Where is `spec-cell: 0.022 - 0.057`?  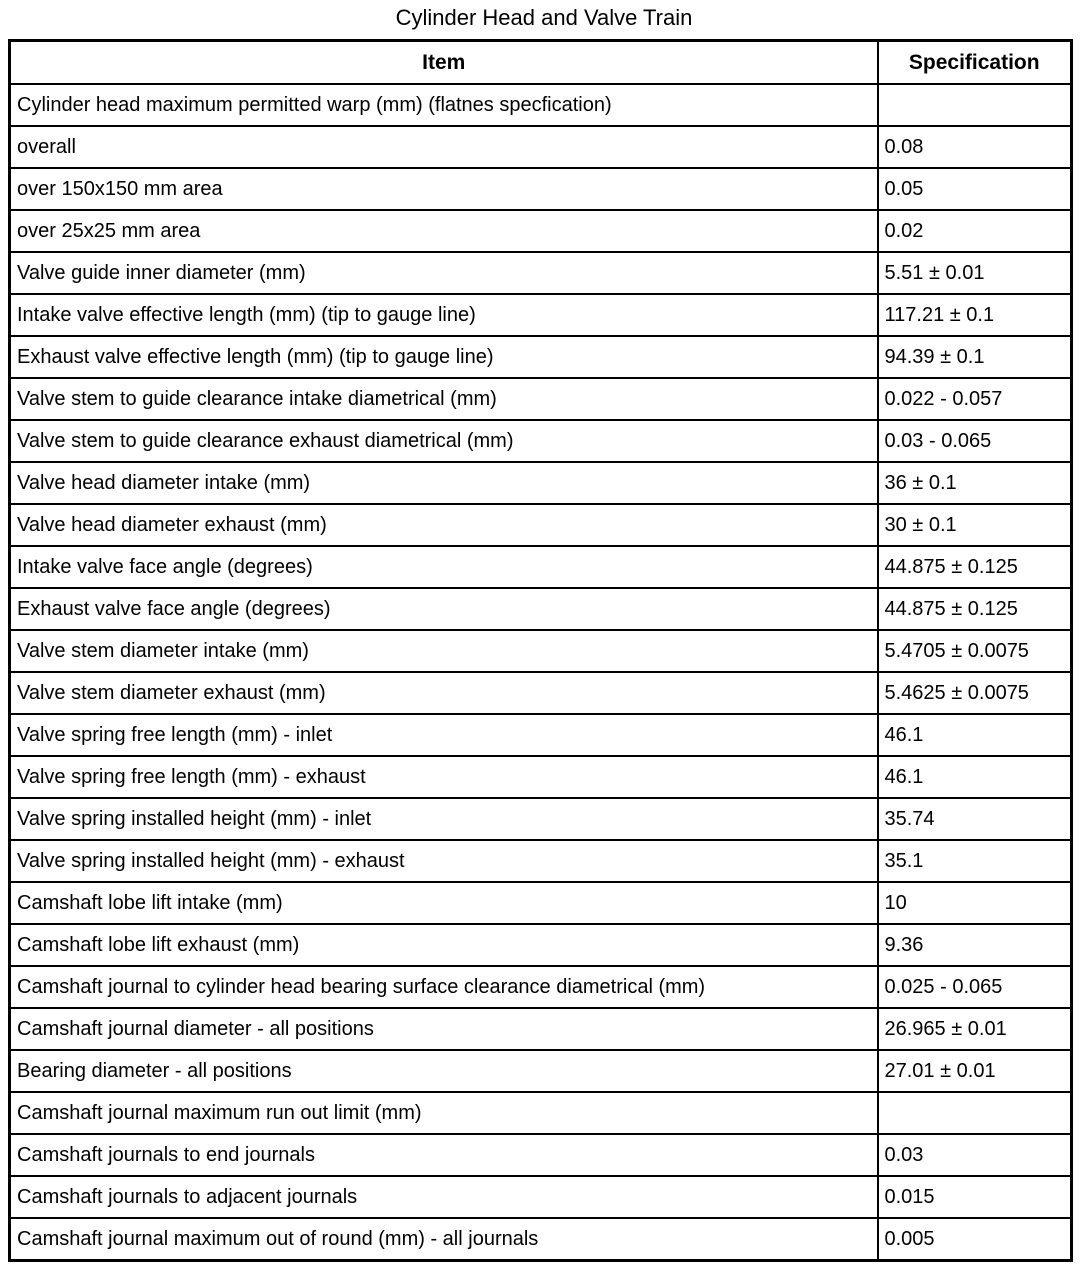 spec-cell: 0.022 - 0.057 is located at coordinates (974, 399).